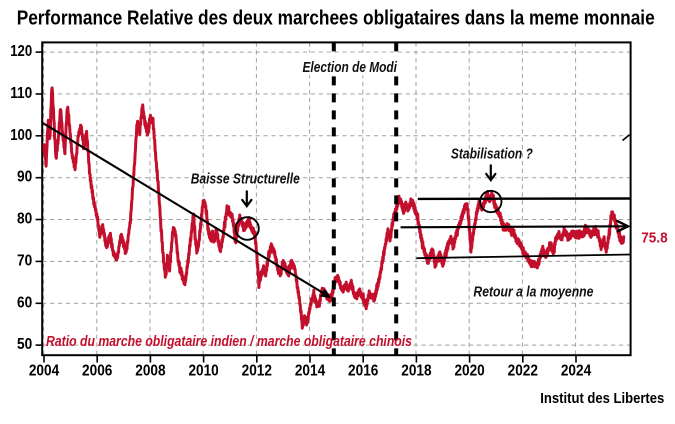  Describe the element at coordinates (44, 370) in the screenshot. I see `svg-text: 2004` at that location.